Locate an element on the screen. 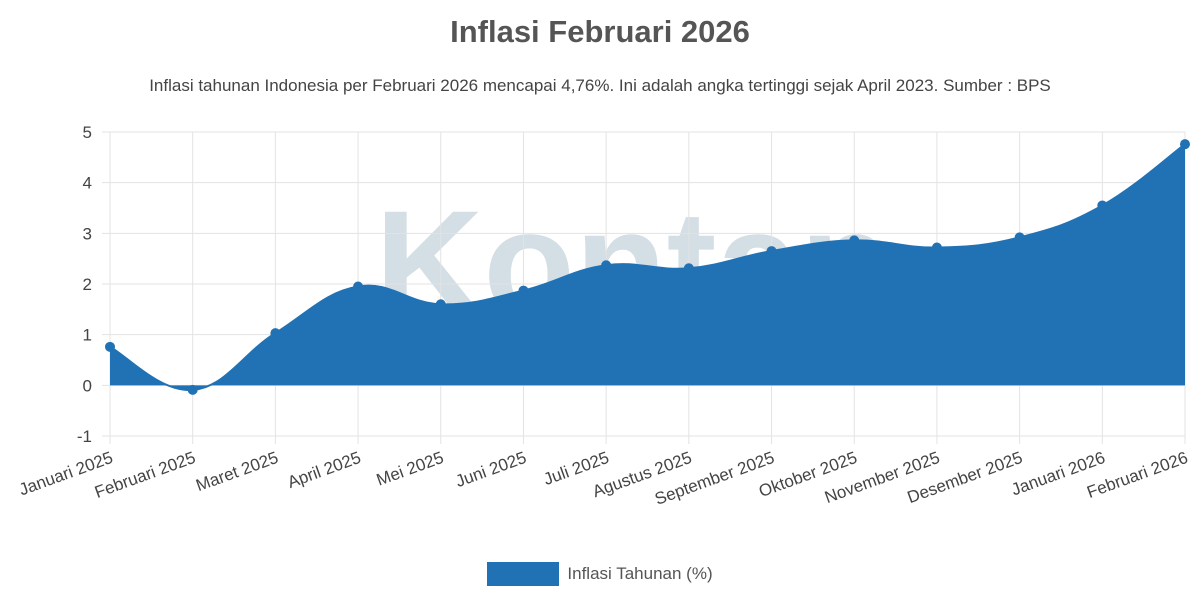 The width and height of the screenshot is (1200, 600). legend-label: Inflasi Tahunan (%) is located at coordinates (640, 573).